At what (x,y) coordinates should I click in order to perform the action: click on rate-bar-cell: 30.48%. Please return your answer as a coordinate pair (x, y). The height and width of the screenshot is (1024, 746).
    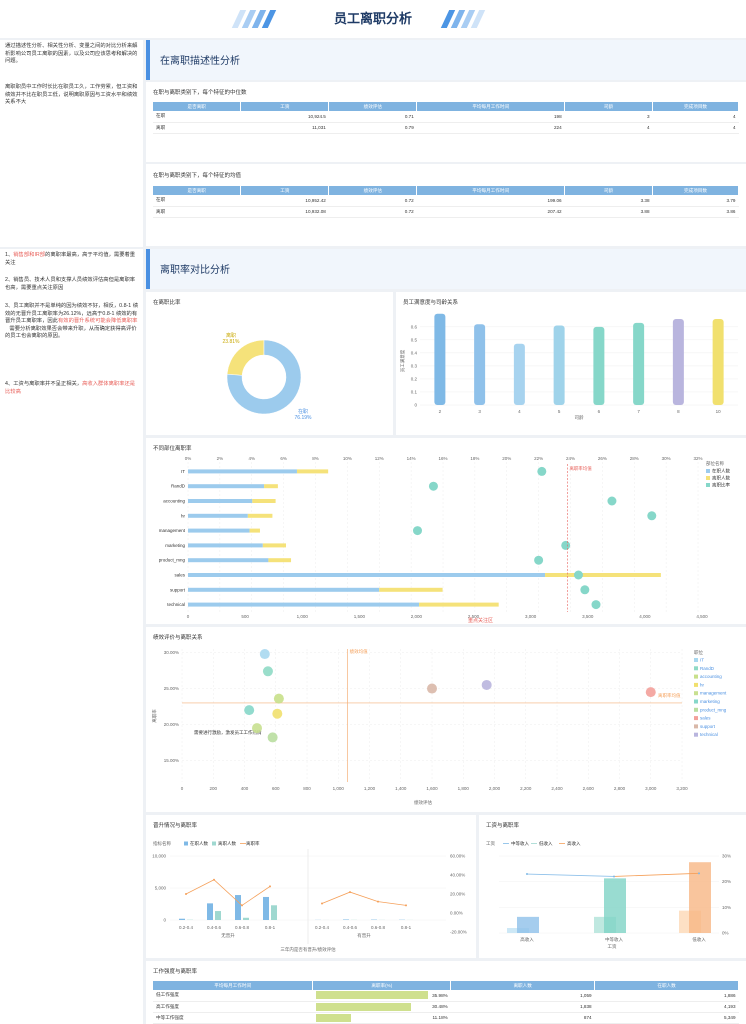
    Looking at the image, I should click on (381, 1007).